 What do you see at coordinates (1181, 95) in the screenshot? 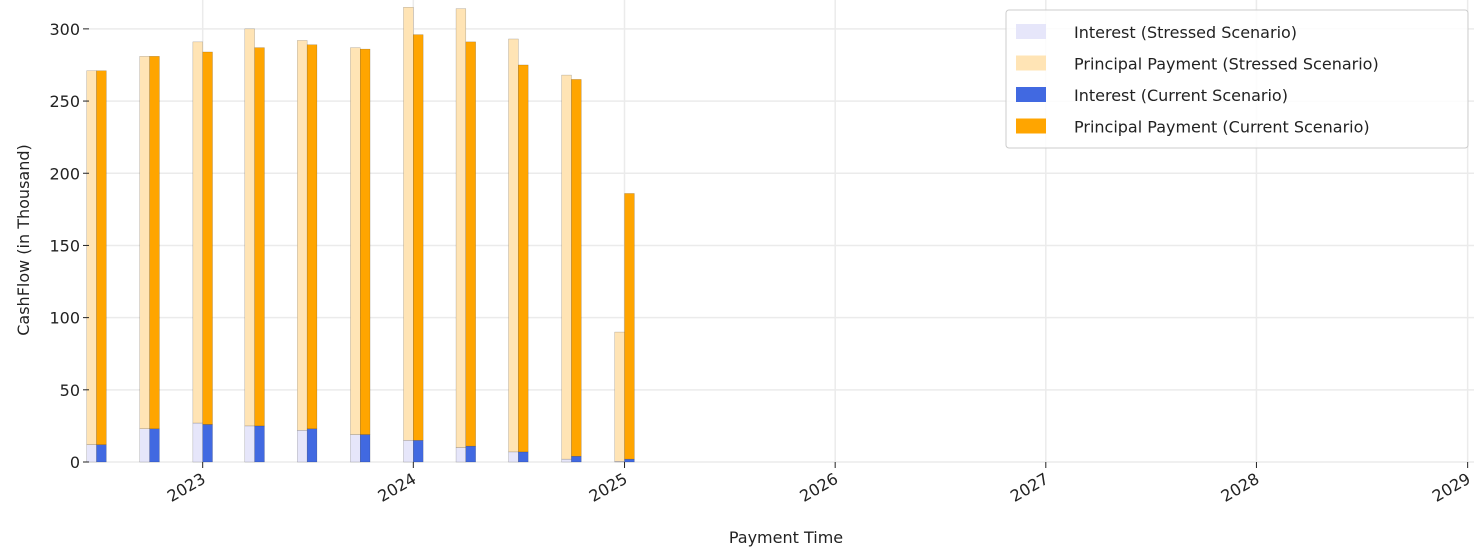
I see `legend-label: Interest (Current Scenario)` at bounding box center [1181, 95].